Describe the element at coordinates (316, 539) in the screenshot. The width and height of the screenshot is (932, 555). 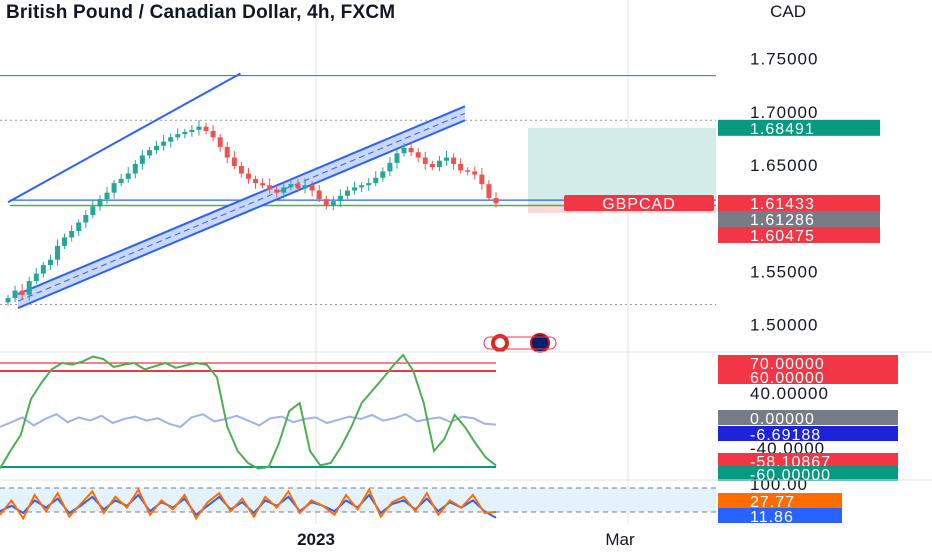
I see `time-tick-label: 2023` at that location.